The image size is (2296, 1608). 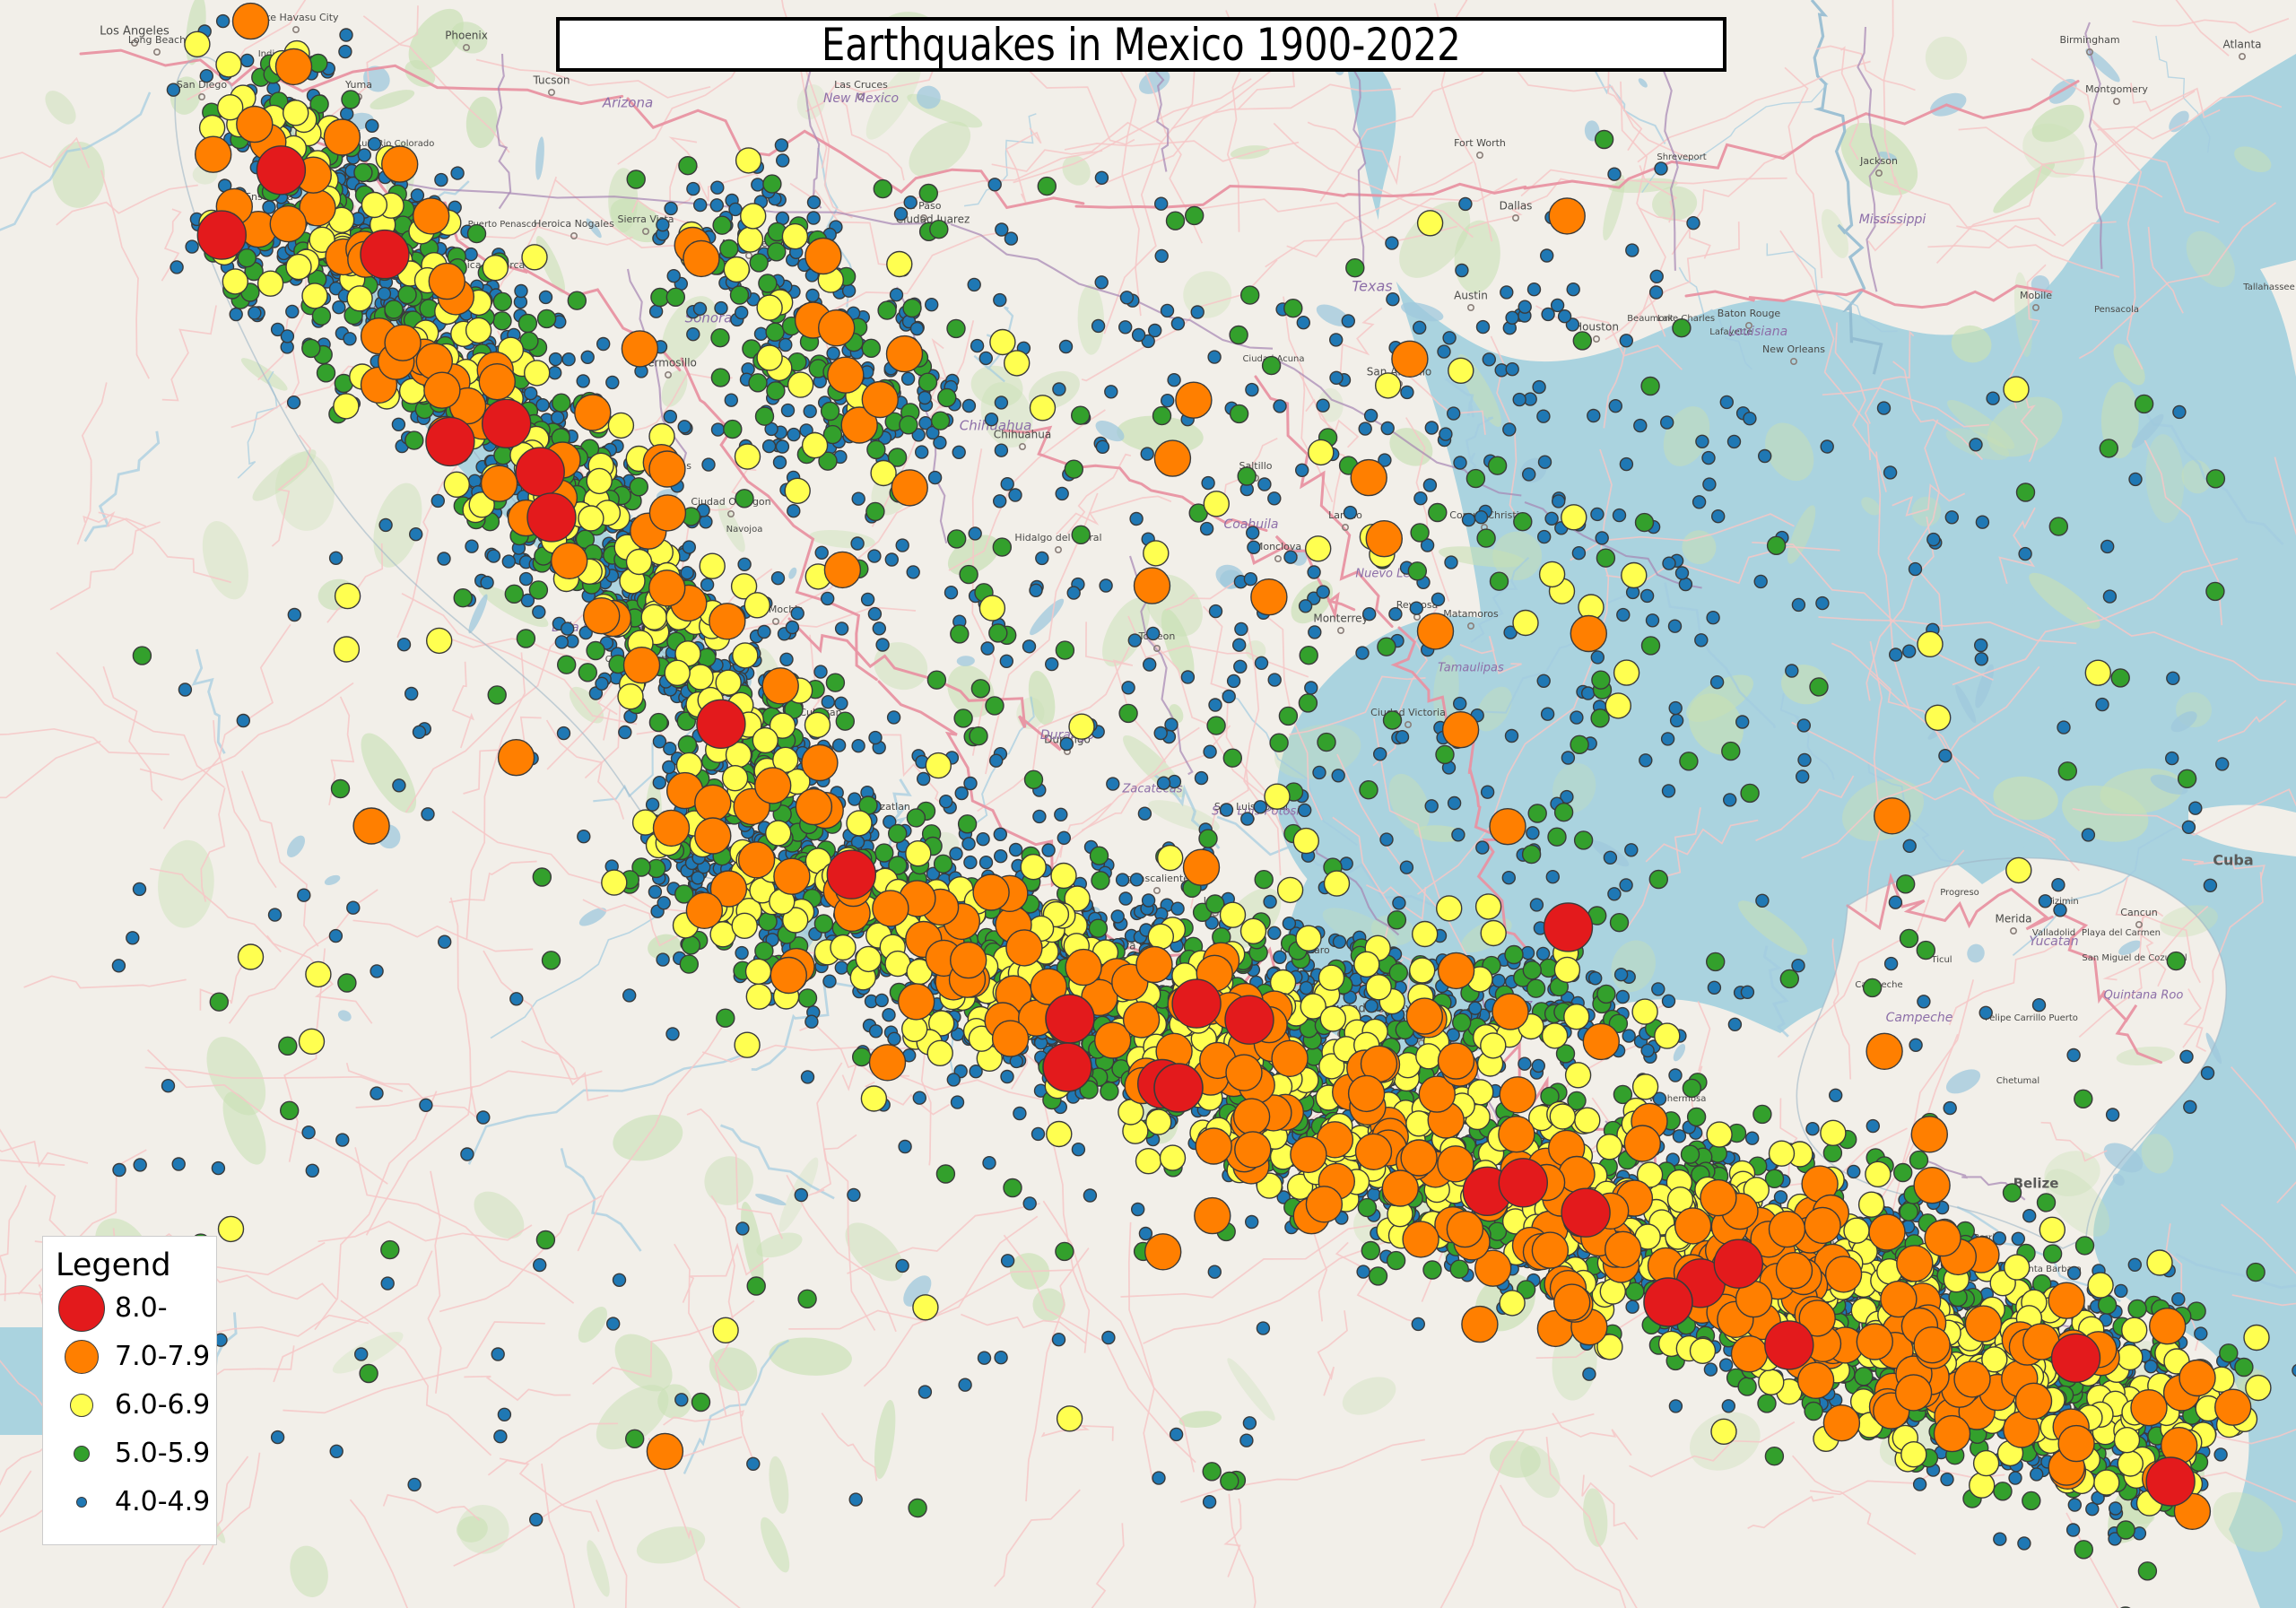 I want to click on svg-text: Louisiana, so click(x=1757, y=332).